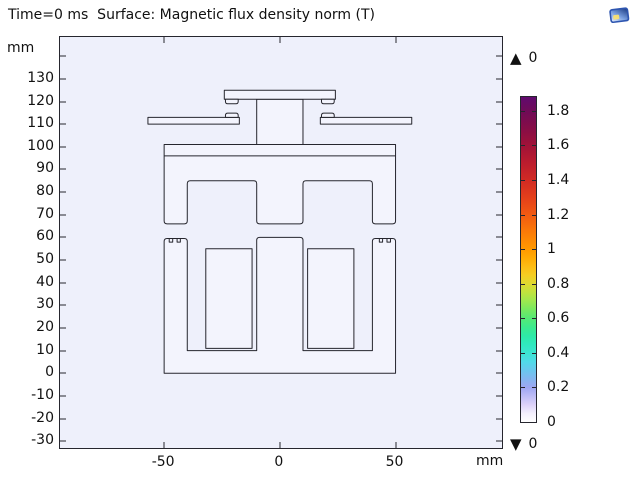  Describe the element at coordinates (558, 283) in the screenshot. I see `colorbar-tick-label: 0.8` at that location.